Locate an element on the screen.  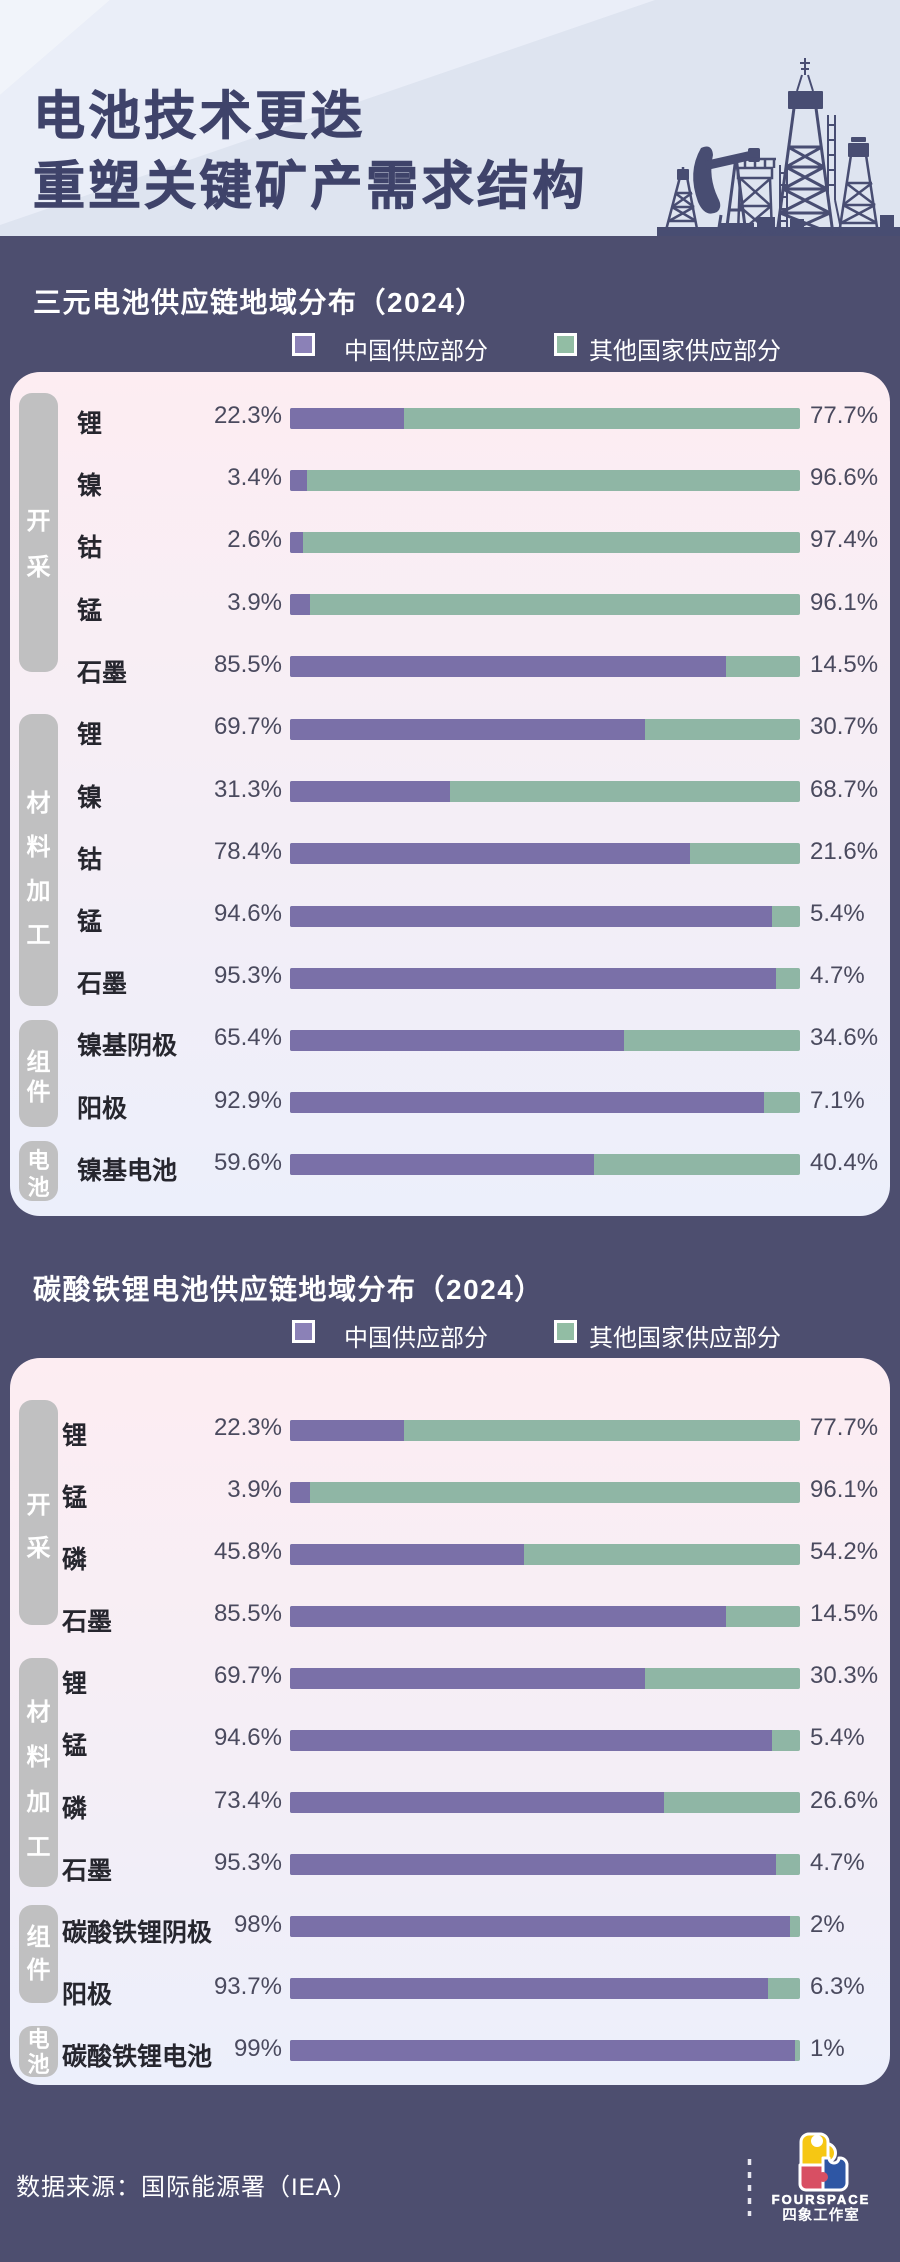
svg-text: FOURSPACE is located at coordinates (821, 2199).